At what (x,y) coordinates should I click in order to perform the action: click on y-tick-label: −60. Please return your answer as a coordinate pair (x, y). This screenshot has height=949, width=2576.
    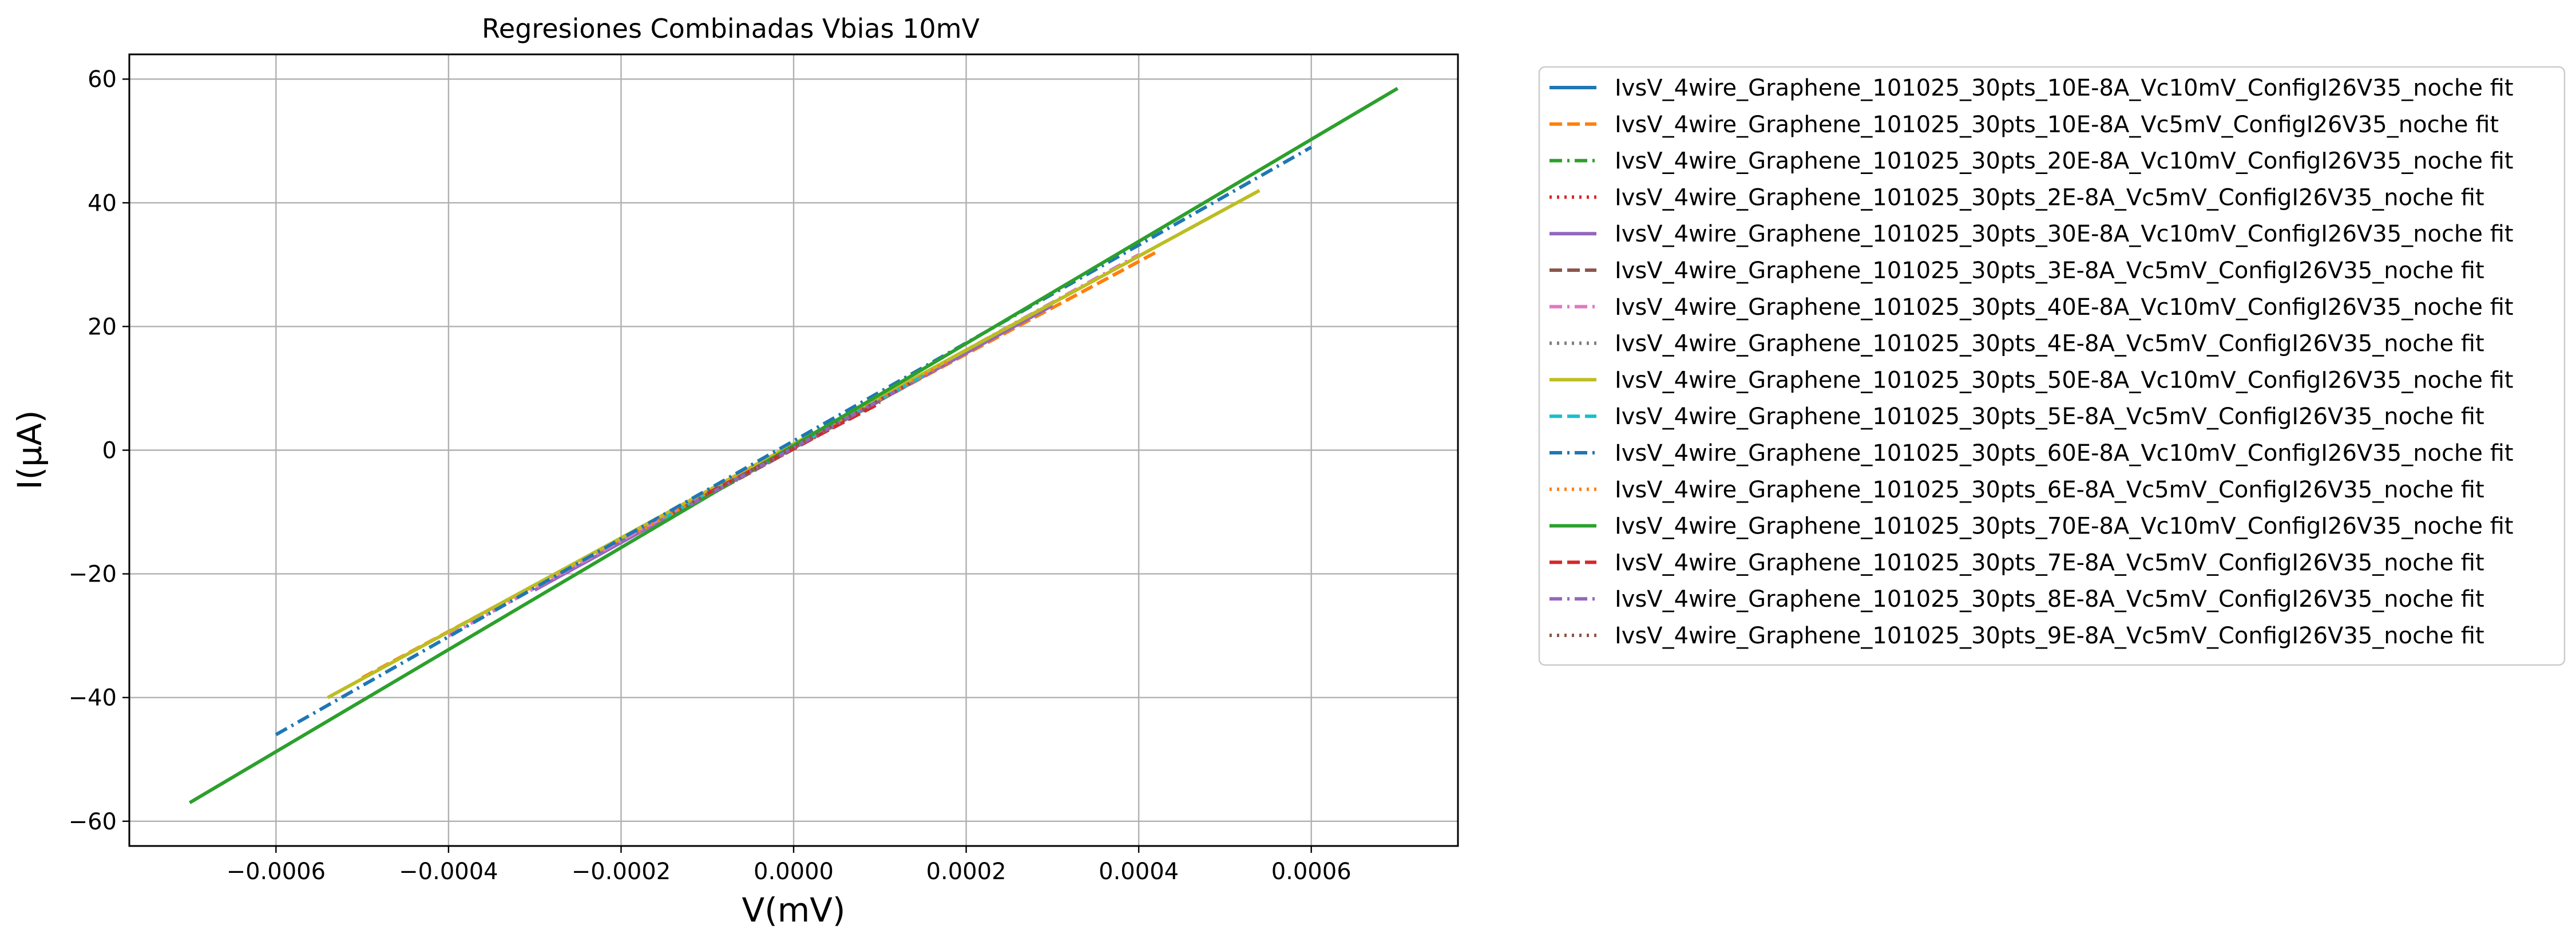
    Looking at the image, I should click on (93, 822).